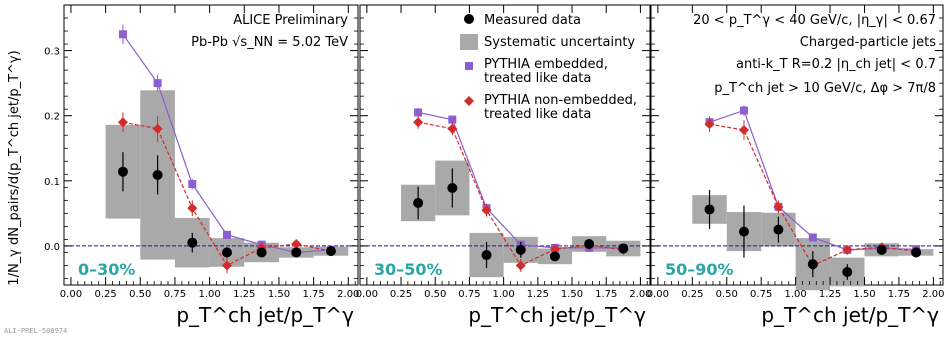 The image size is (946, 338). Describe the element at coordinates (825, 88) in the screenshot. I see `kinematic-label-4: p_T^ch jet > 10 GeV/c, Δφ > 7π/8` at that location.